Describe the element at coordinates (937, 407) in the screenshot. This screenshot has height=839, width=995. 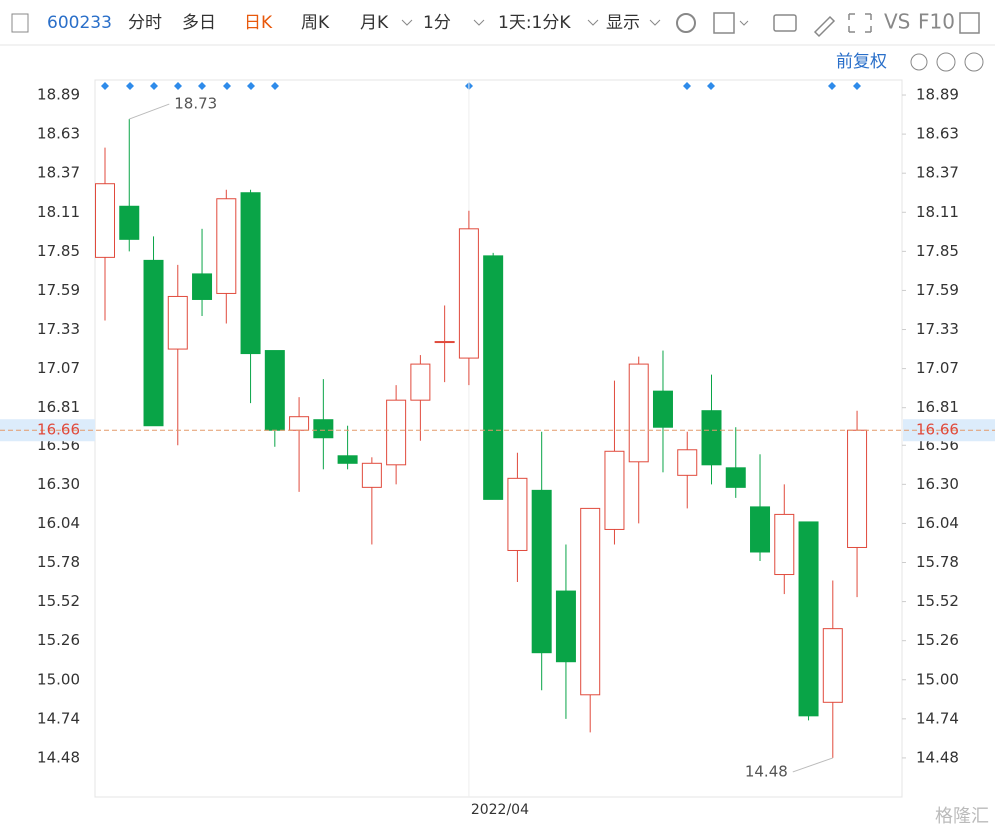
I see `y2-tick-label: 16.81` at that location.